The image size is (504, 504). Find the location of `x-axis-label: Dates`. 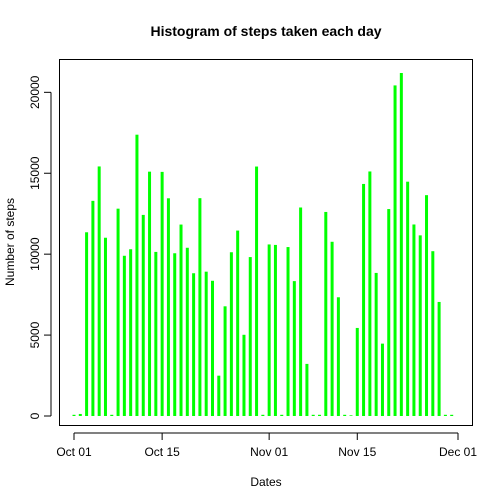

x-axis-label: Dates is located at coordinates (265, 482).